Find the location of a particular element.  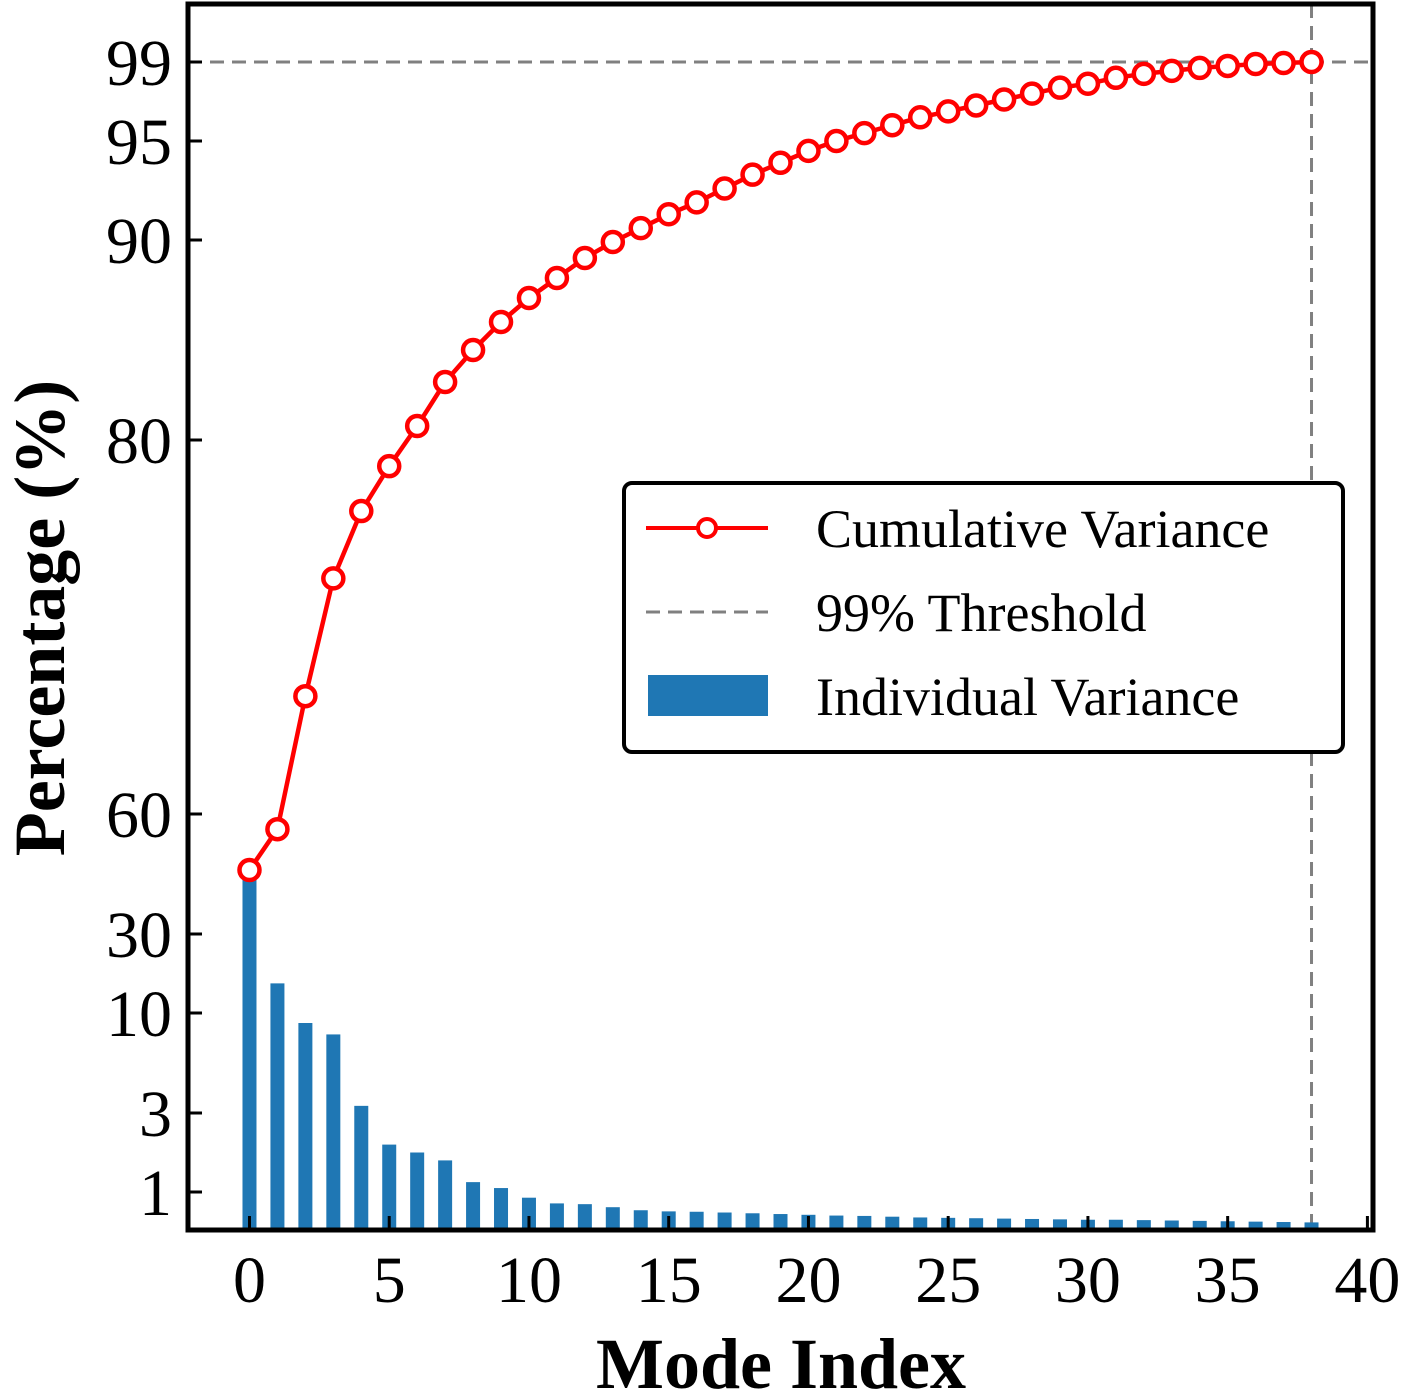

legend-label-cumulative: Cumulative Variance is located at coordinates (1042, 529).